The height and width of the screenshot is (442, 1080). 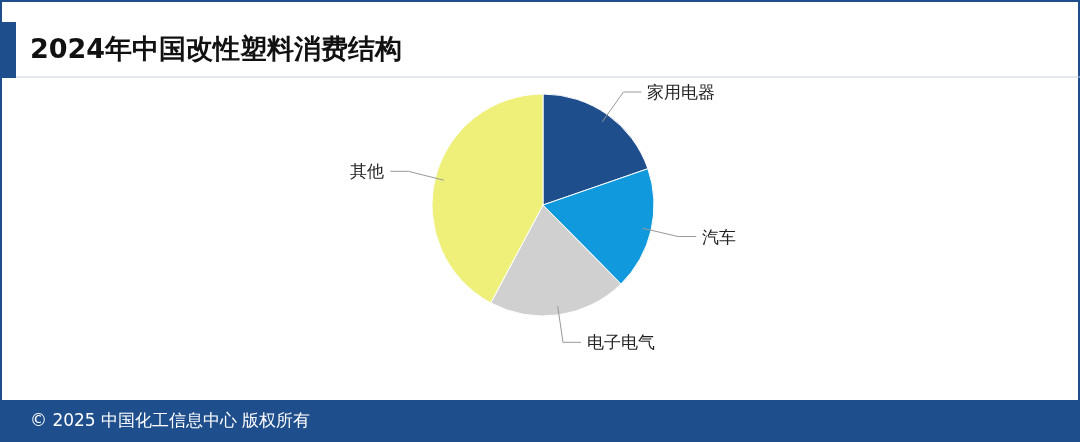 What do you see at coordinates (367, 171) in the screenshot?
I see `slice-label: 其他` at bounding box center [367, 171].